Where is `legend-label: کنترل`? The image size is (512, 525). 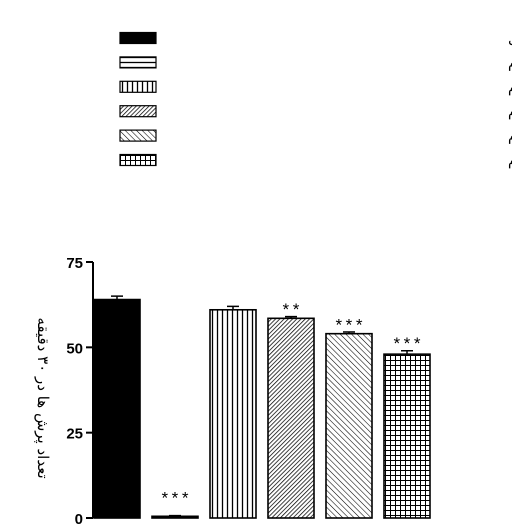
legend-label: کنترل is located at coordinates (510, 39).